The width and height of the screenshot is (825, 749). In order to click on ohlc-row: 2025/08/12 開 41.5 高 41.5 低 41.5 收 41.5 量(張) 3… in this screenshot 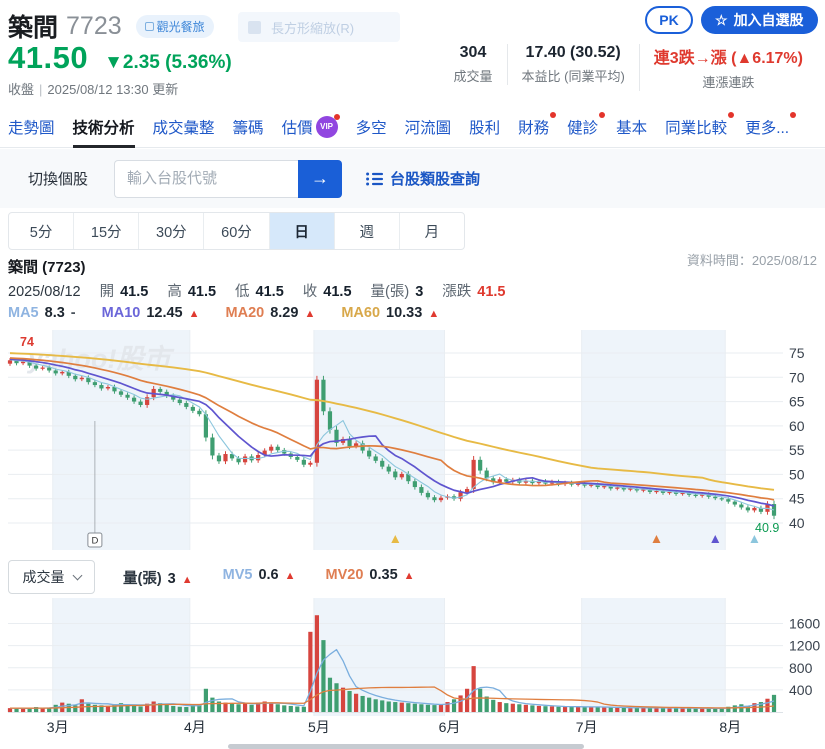, I will do `click(257, 290)`.